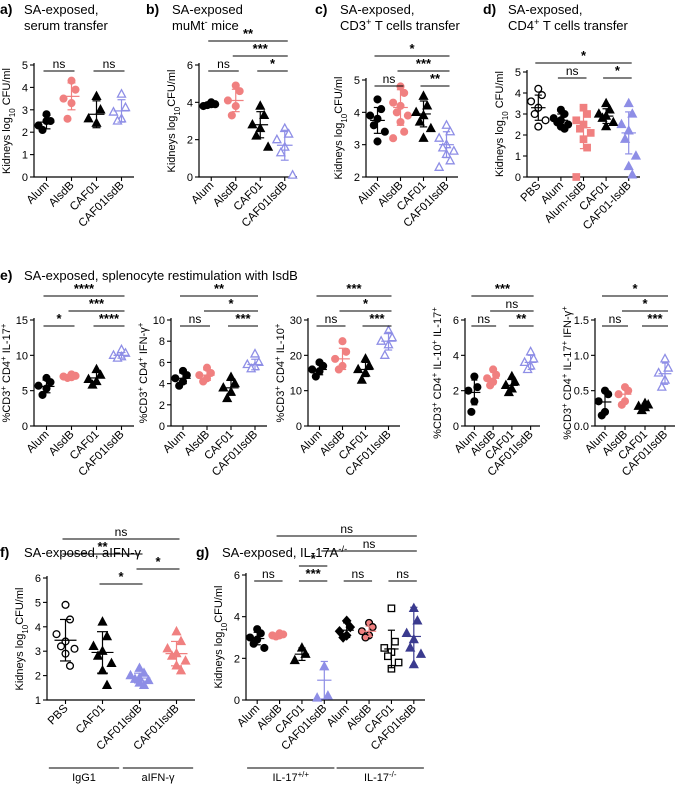 The image size is (685, 793). I want to click on y-tick-label: 10, so click(159, 321).